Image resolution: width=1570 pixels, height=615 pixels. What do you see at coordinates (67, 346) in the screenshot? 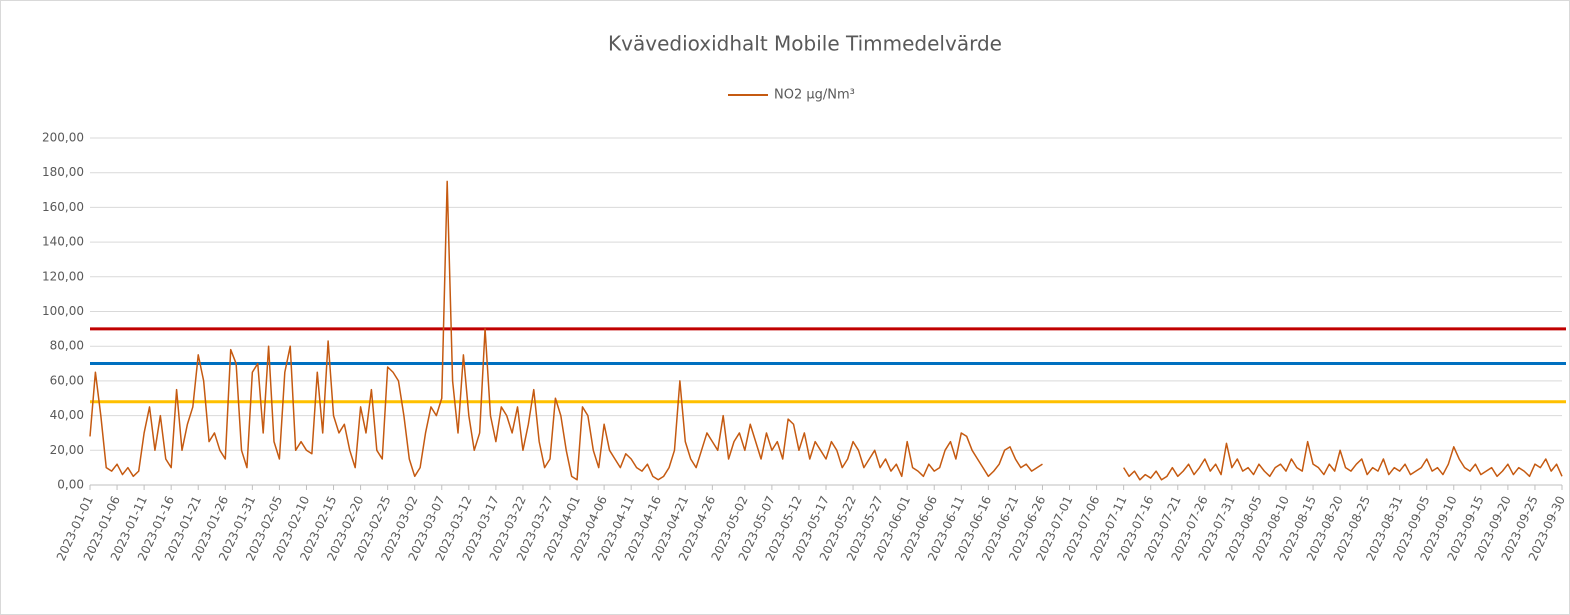
I see `y-tick-label: 80,00` at bounding box center [67, 346].